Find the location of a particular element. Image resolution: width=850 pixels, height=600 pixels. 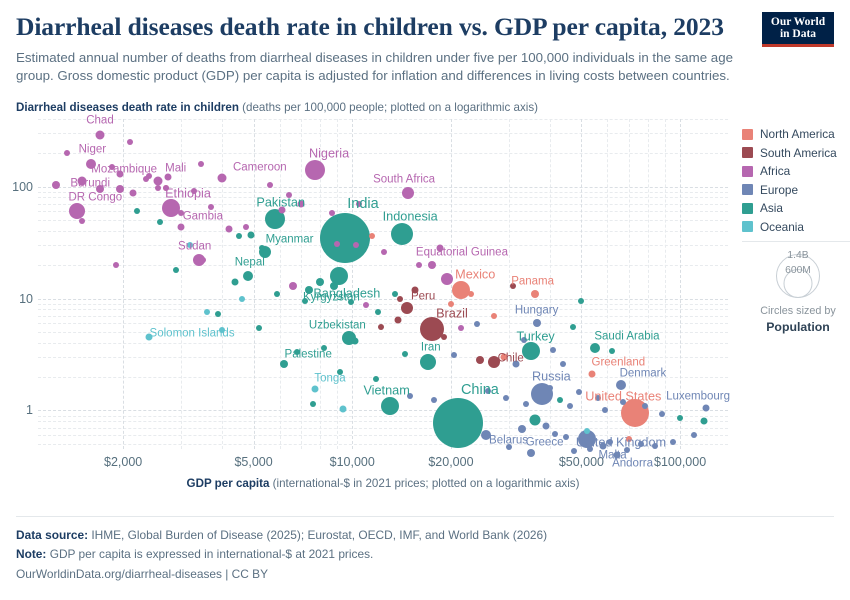

data-point-united-kingdom is located at coordinates (586, 438).